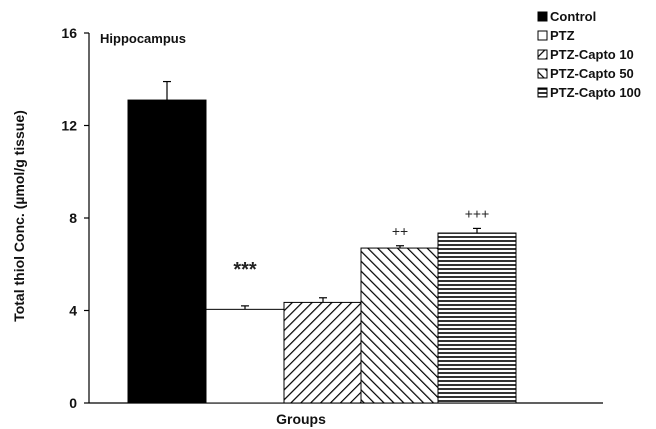 Image resolution: width=656 pixels, height=429 pixels. Describe the element at coordinates (477, 213) in the screenshot. I see `significance-label: +++` at that location.